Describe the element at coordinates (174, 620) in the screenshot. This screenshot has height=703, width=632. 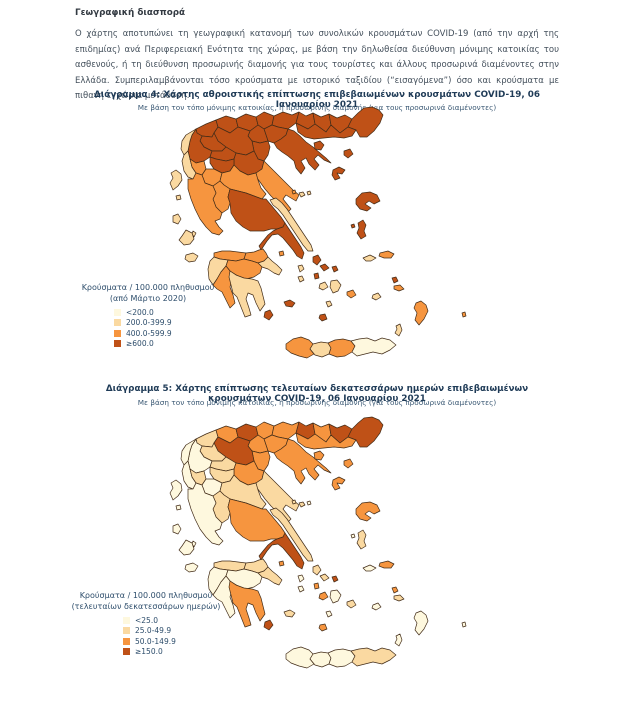
I see `legend-row: <25.0` at that location.